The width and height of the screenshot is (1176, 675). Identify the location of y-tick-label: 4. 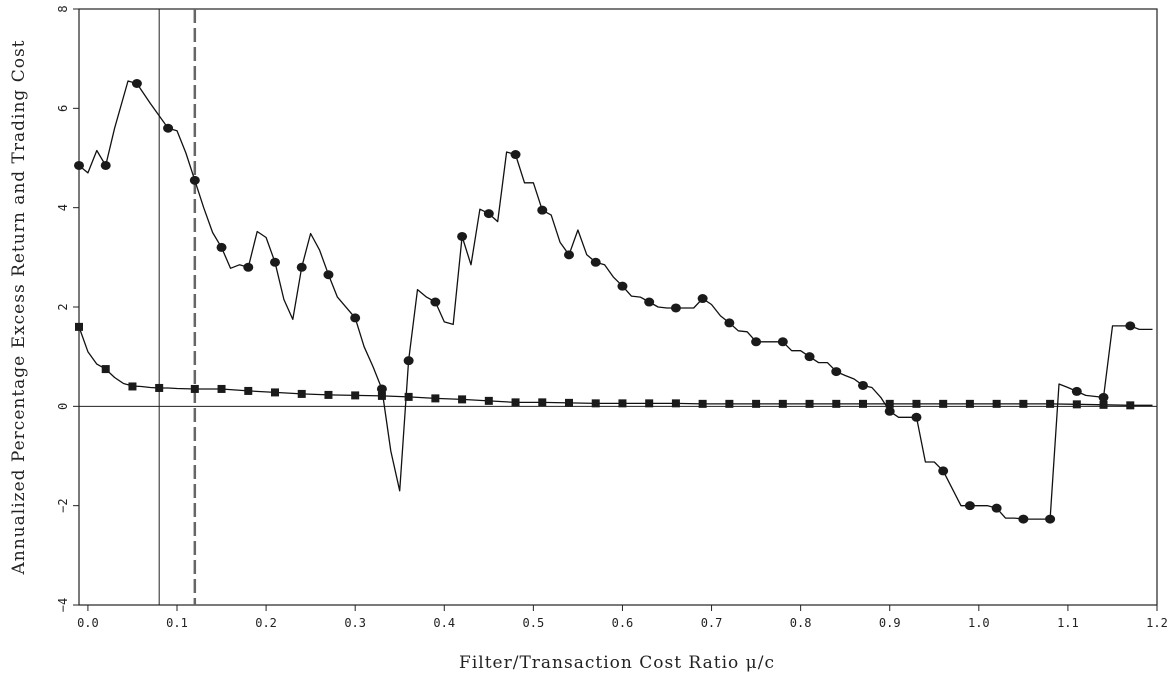
(63, 207).